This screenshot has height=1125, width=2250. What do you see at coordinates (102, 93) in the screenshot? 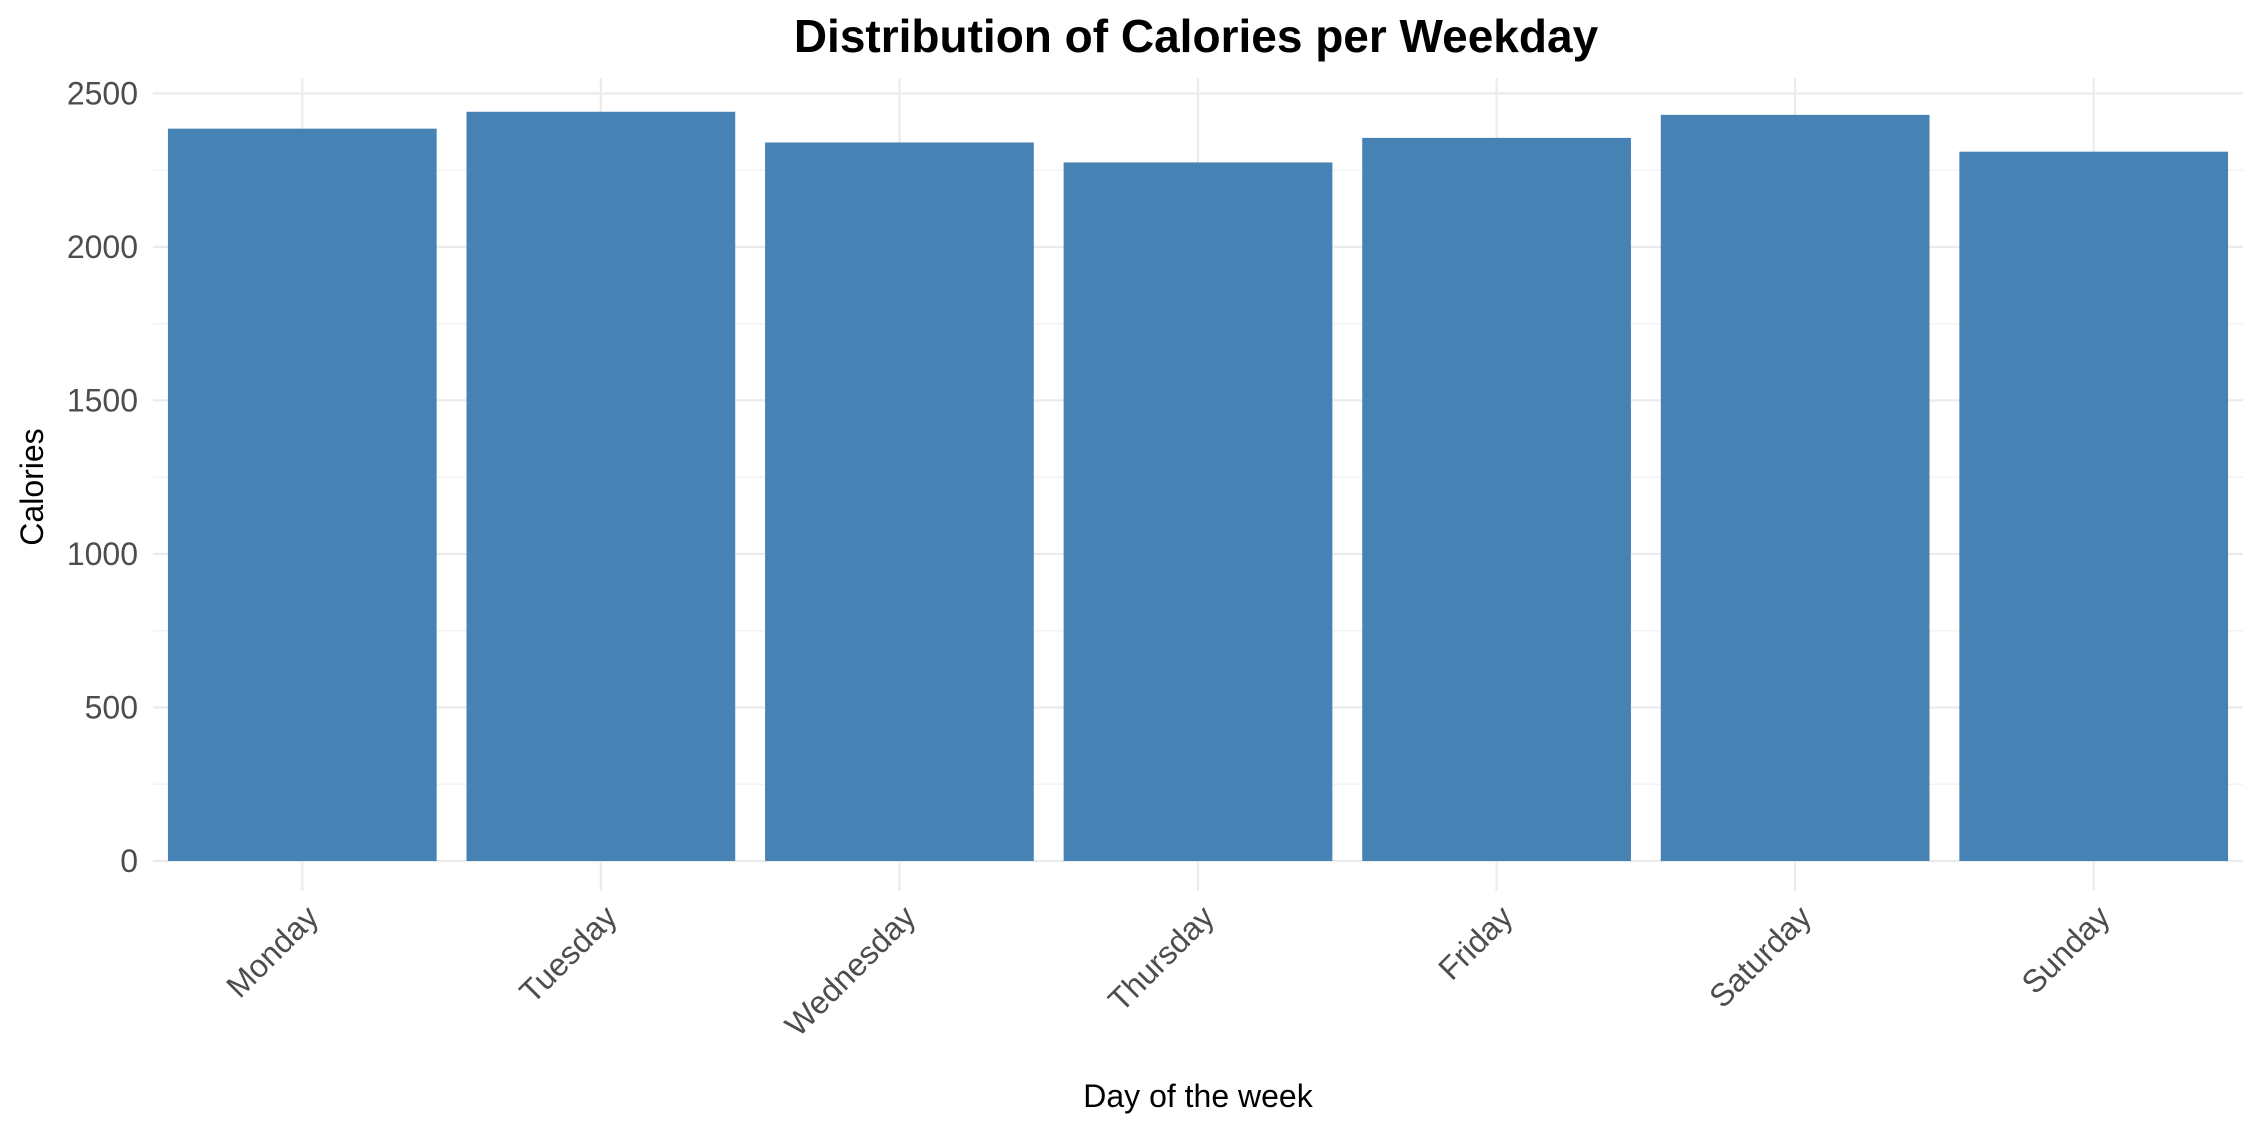
I see `y-tick-label: 2500` at bounding box center [102, 93].